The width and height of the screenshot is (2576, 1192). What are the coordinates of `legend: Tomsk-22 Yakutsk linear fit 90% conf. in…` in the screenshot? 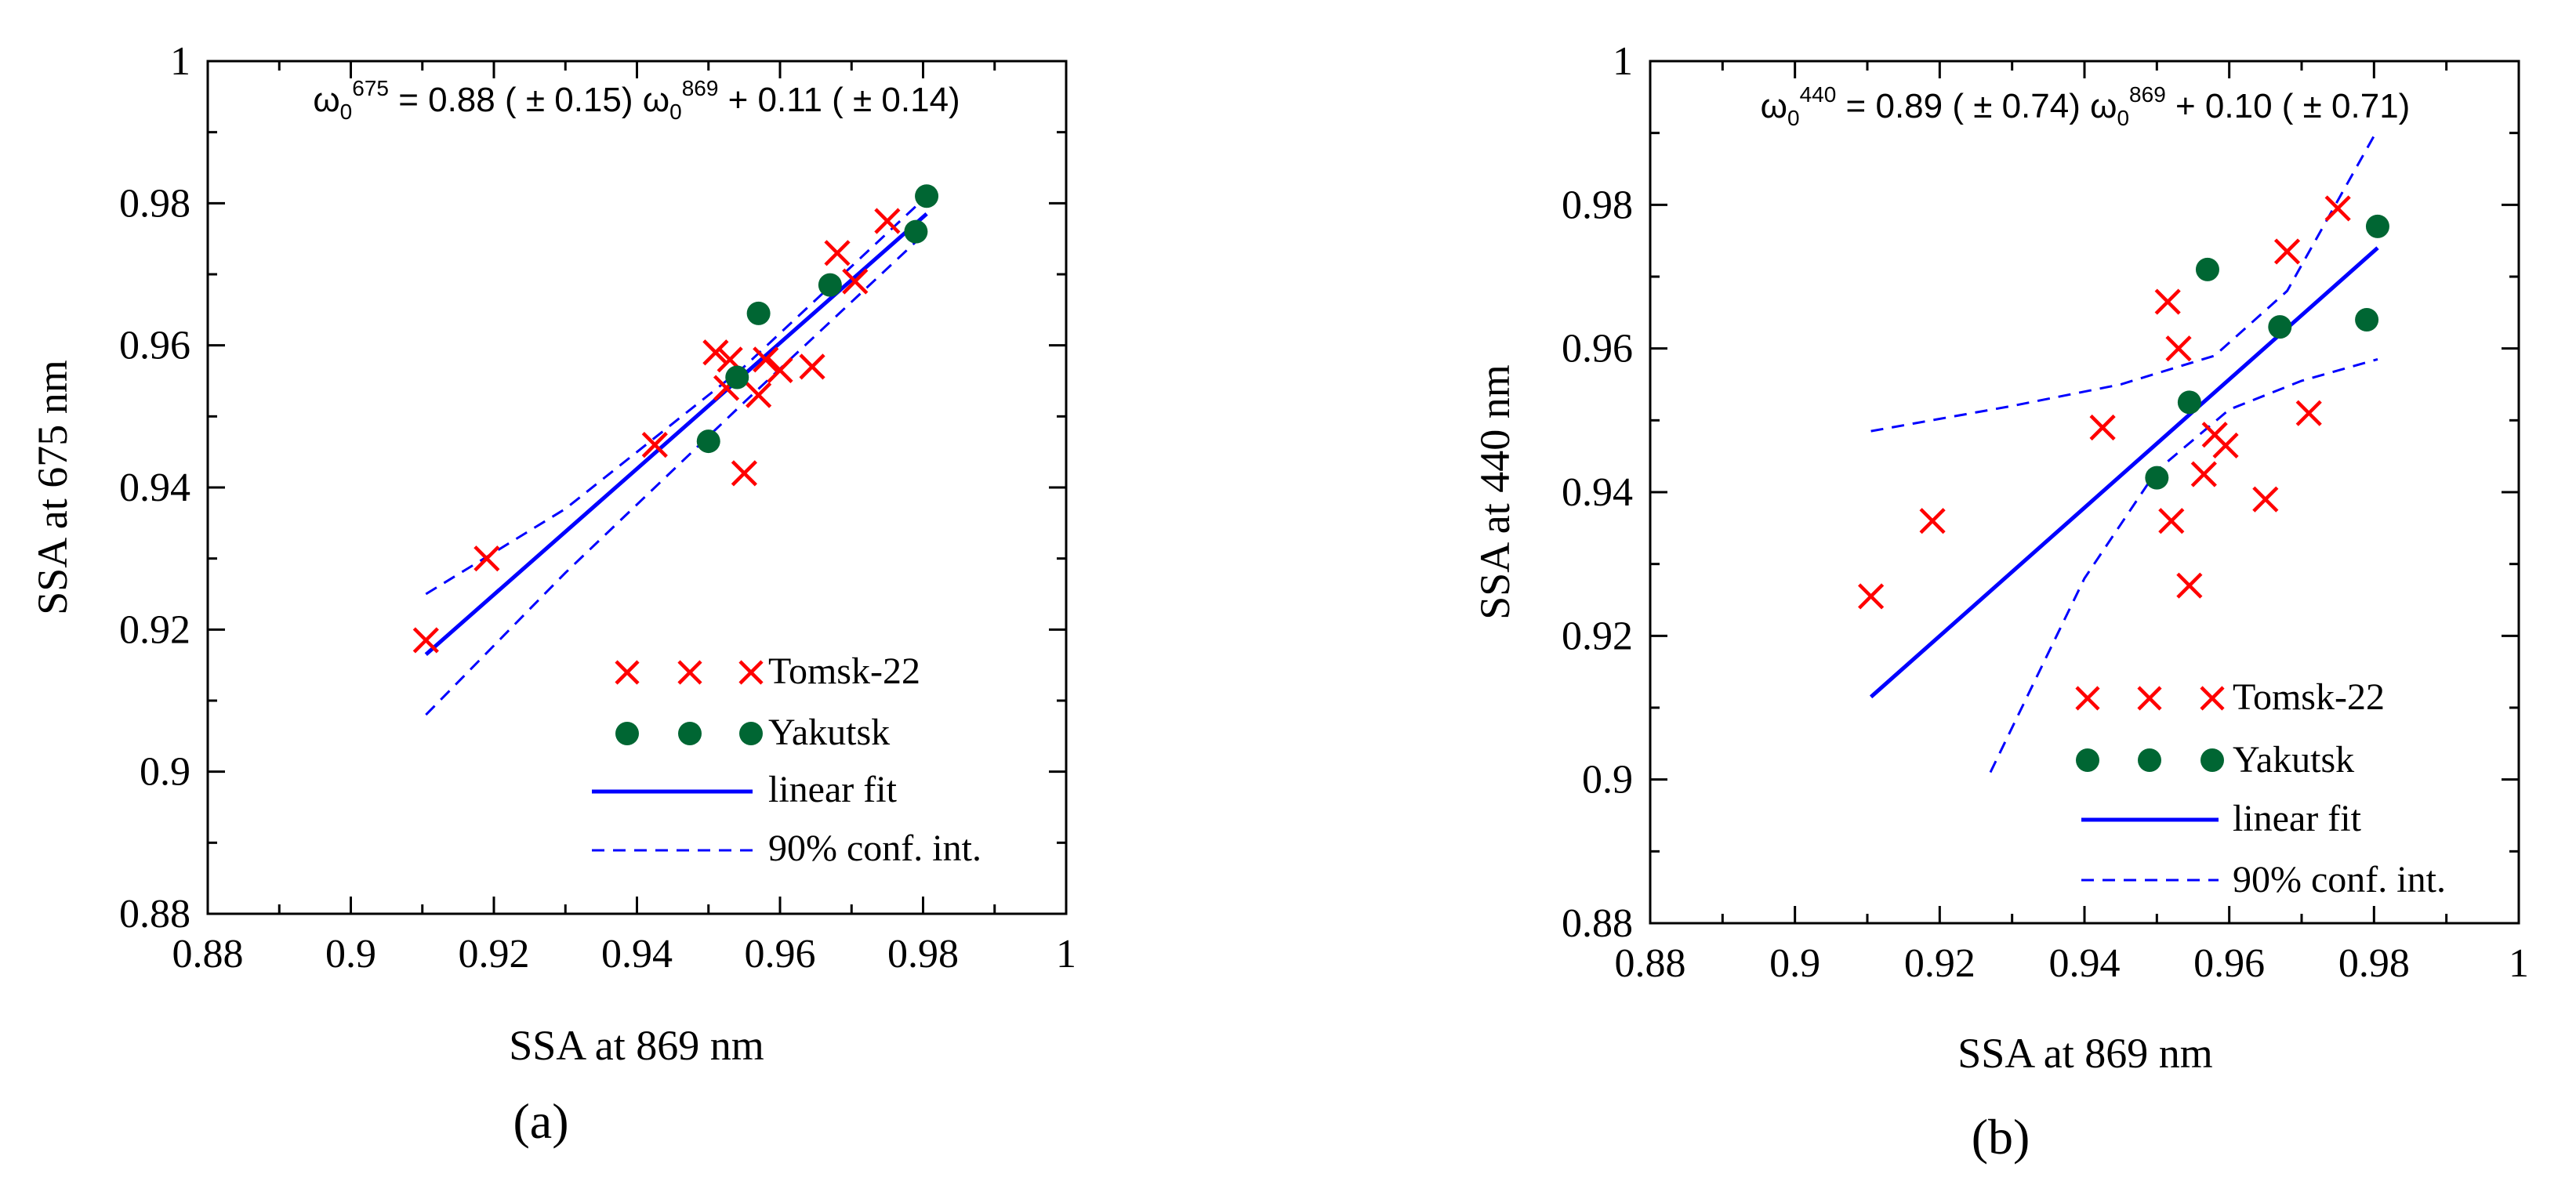 It's located at (787, 759).